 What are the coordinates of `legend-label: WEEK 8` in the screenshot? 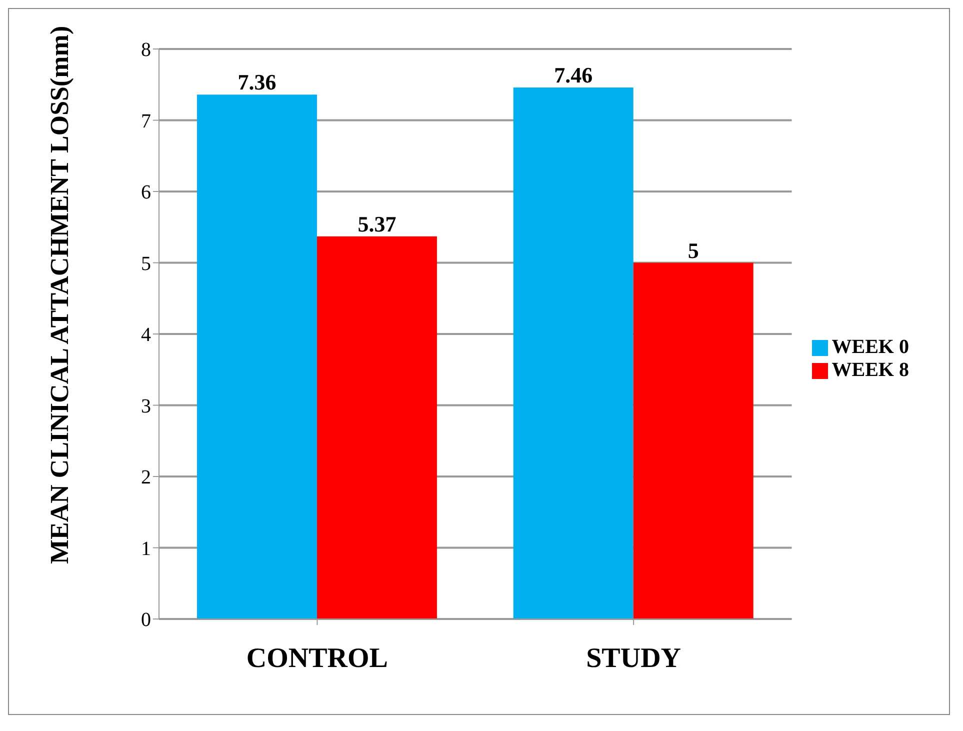 It's located at (870, 370).